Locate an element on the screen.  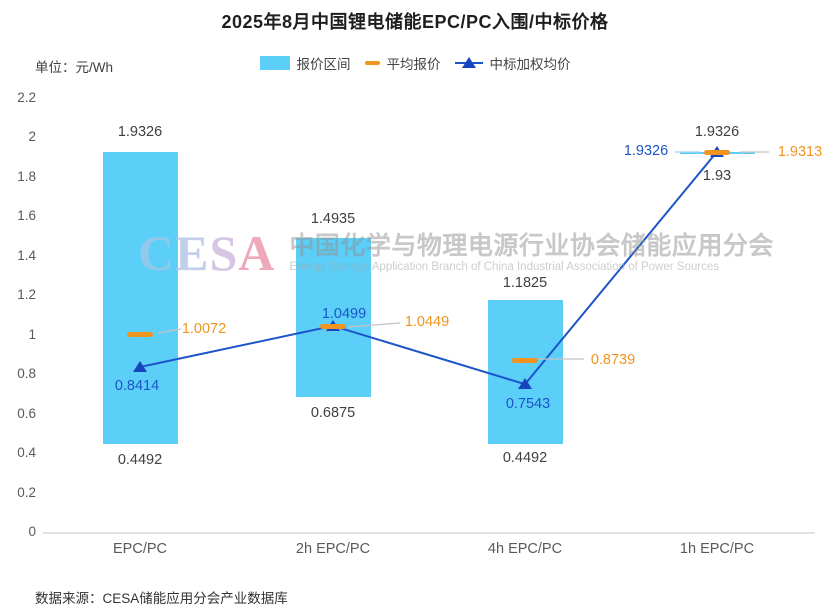
legend: 报价区间 平均报价 中标加权均价 is located at coordinates (415, 63).